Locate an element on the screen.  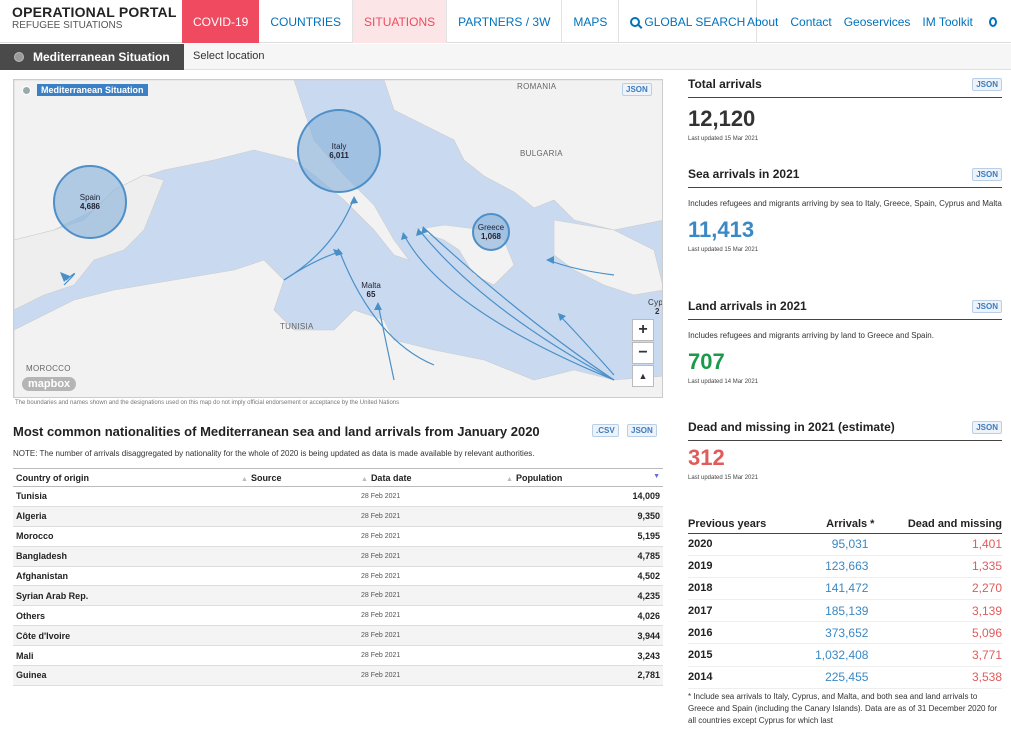
cell-arrivals: 95,031 is located at coordinates (834, 544).